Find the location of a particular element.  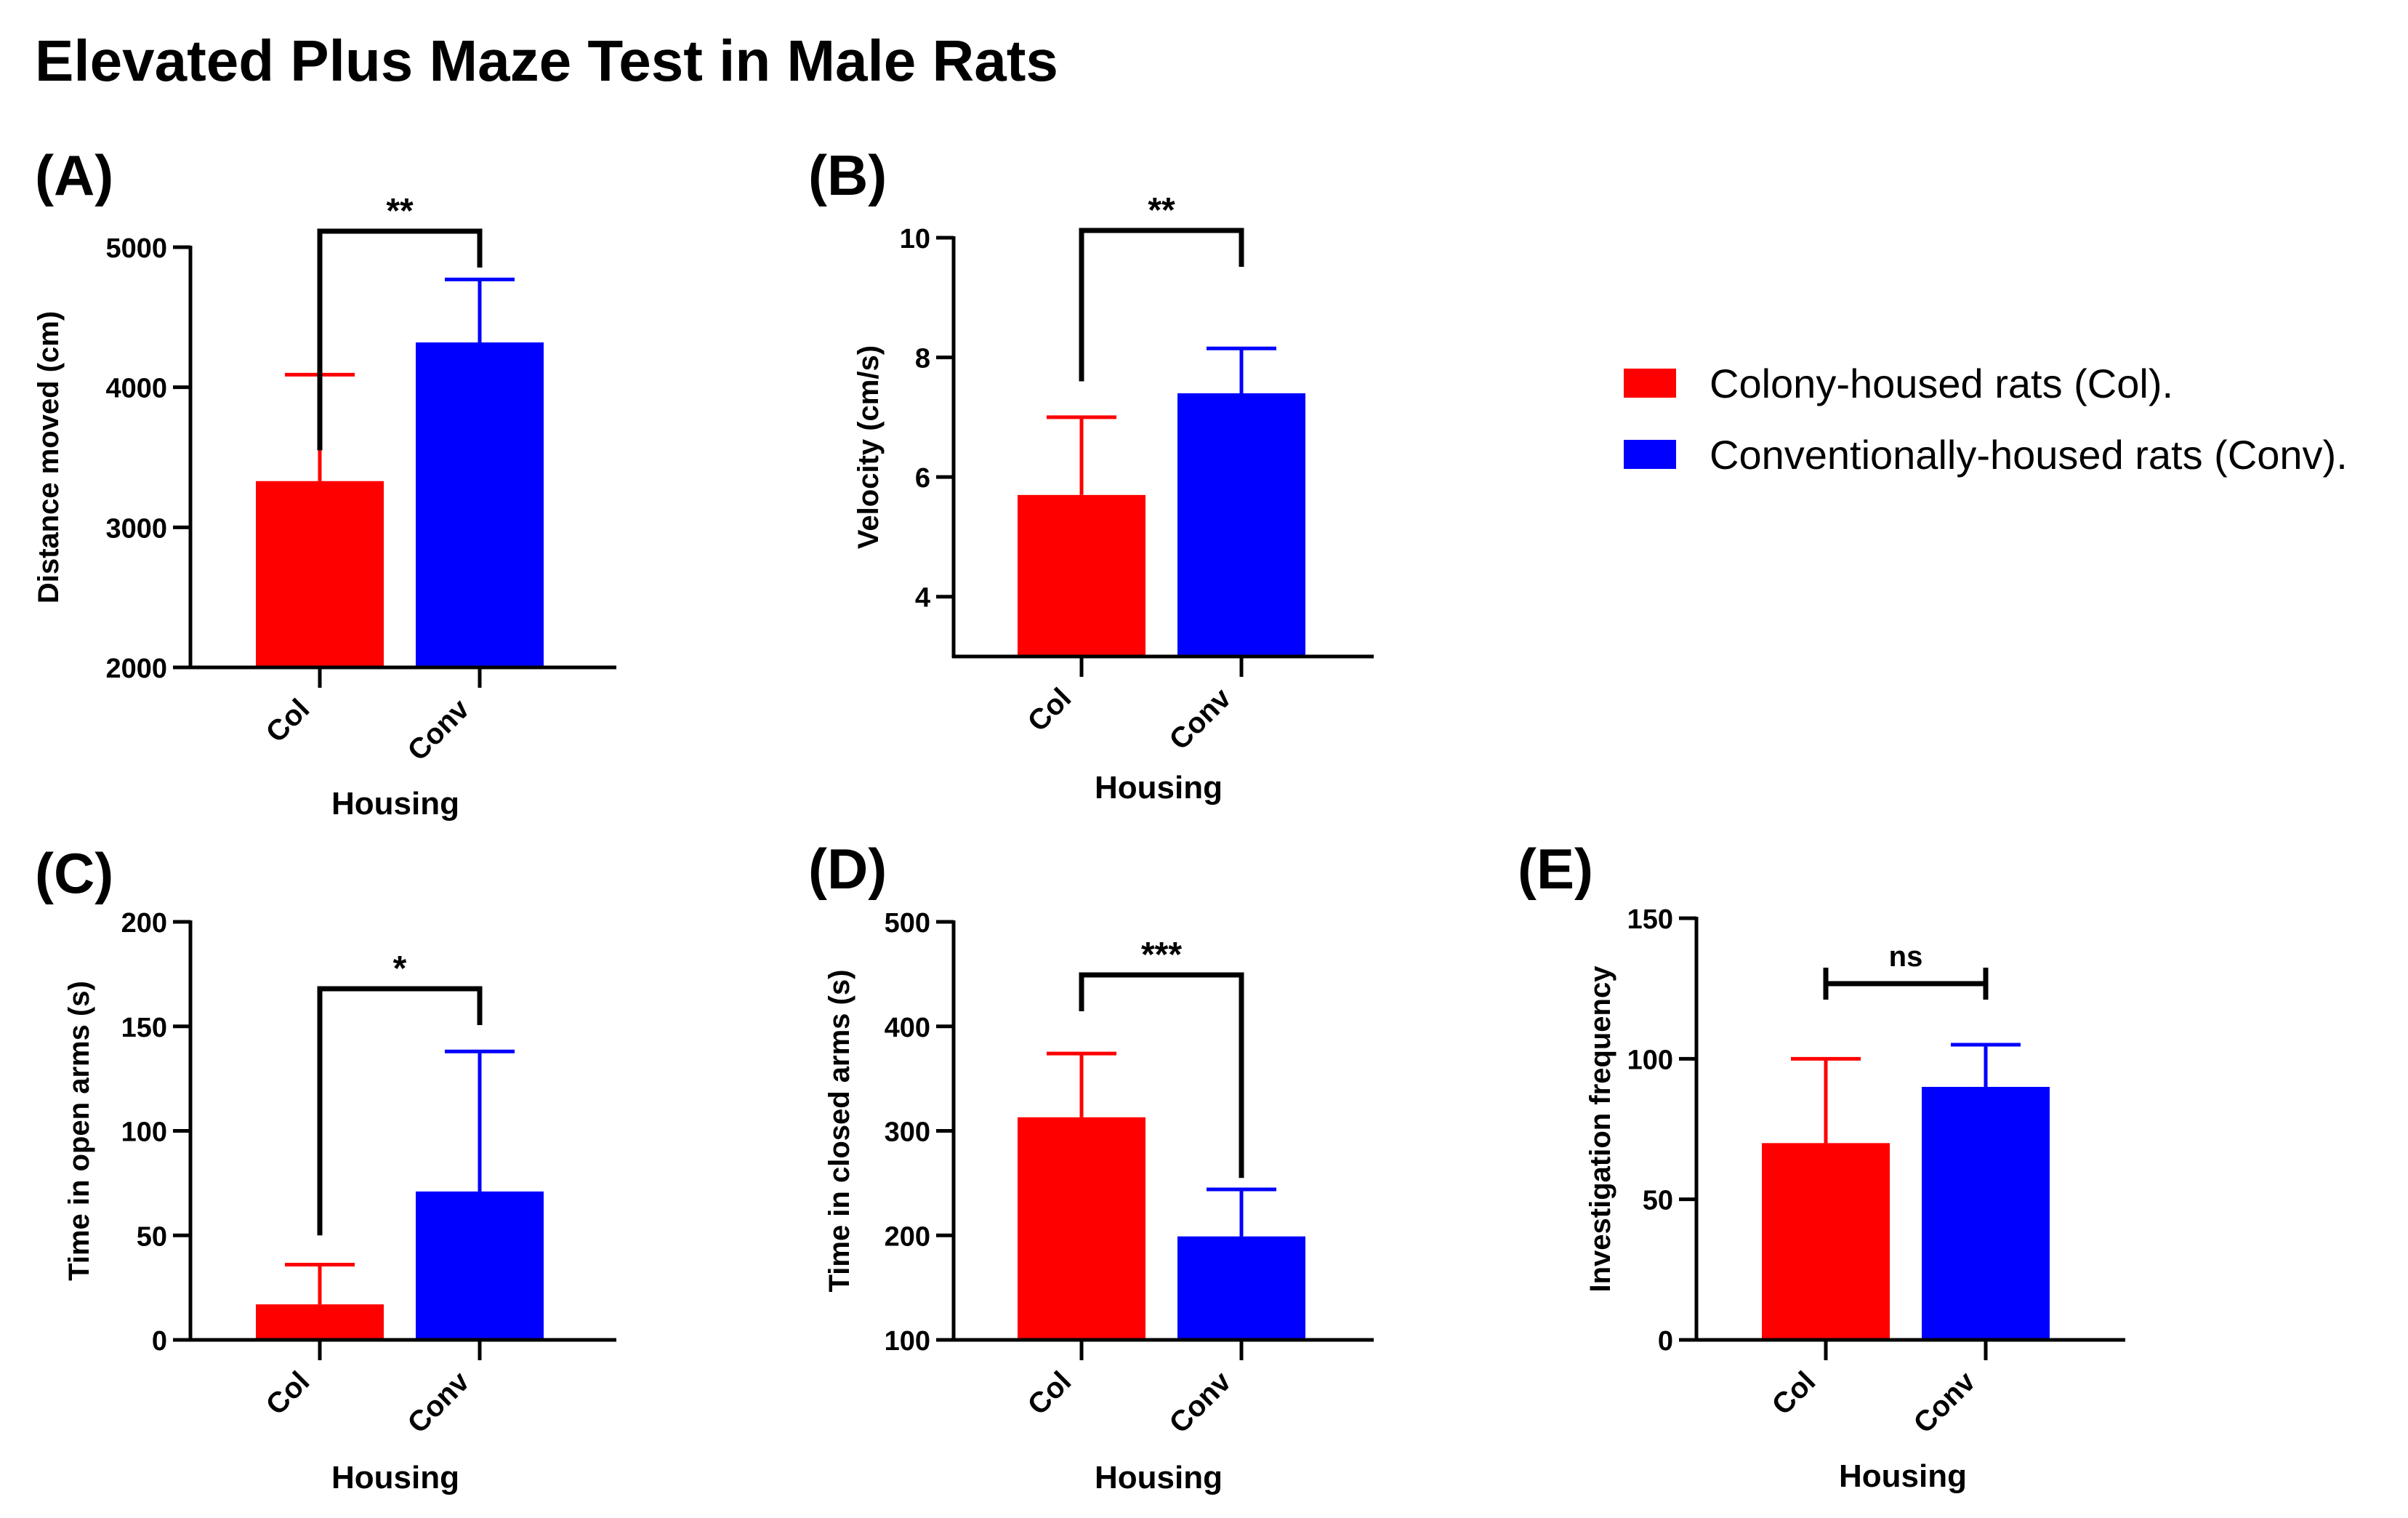

y-axis-title: Time in open arms (s) is located at coordinates (79, 1131).